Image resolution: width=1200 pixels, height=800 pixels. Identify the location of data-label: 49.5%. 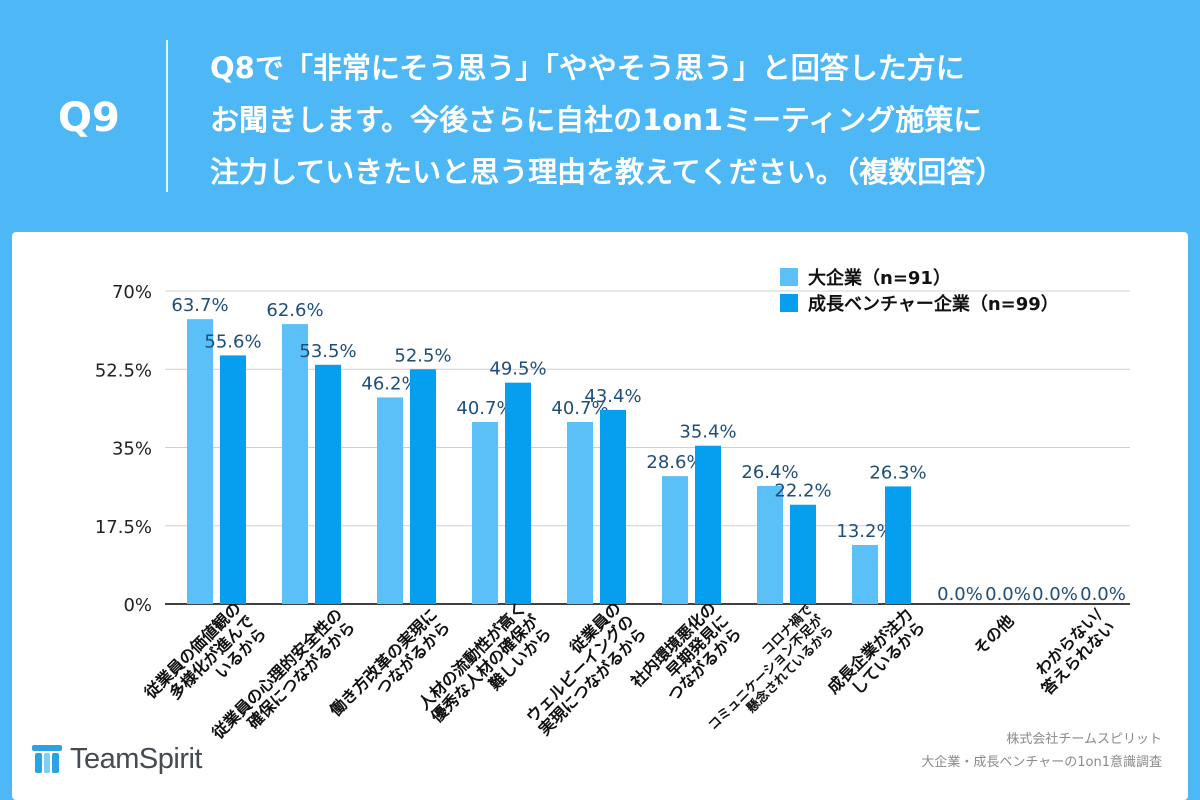
(517, 369).